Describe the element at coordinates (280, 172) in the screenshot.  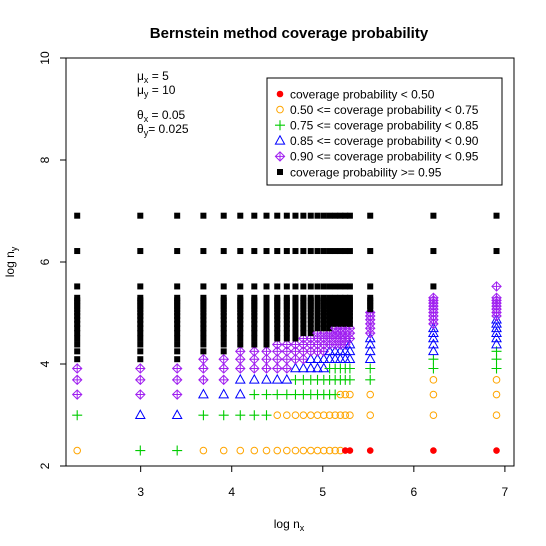
I see `legend-marker-ge095` at that location.